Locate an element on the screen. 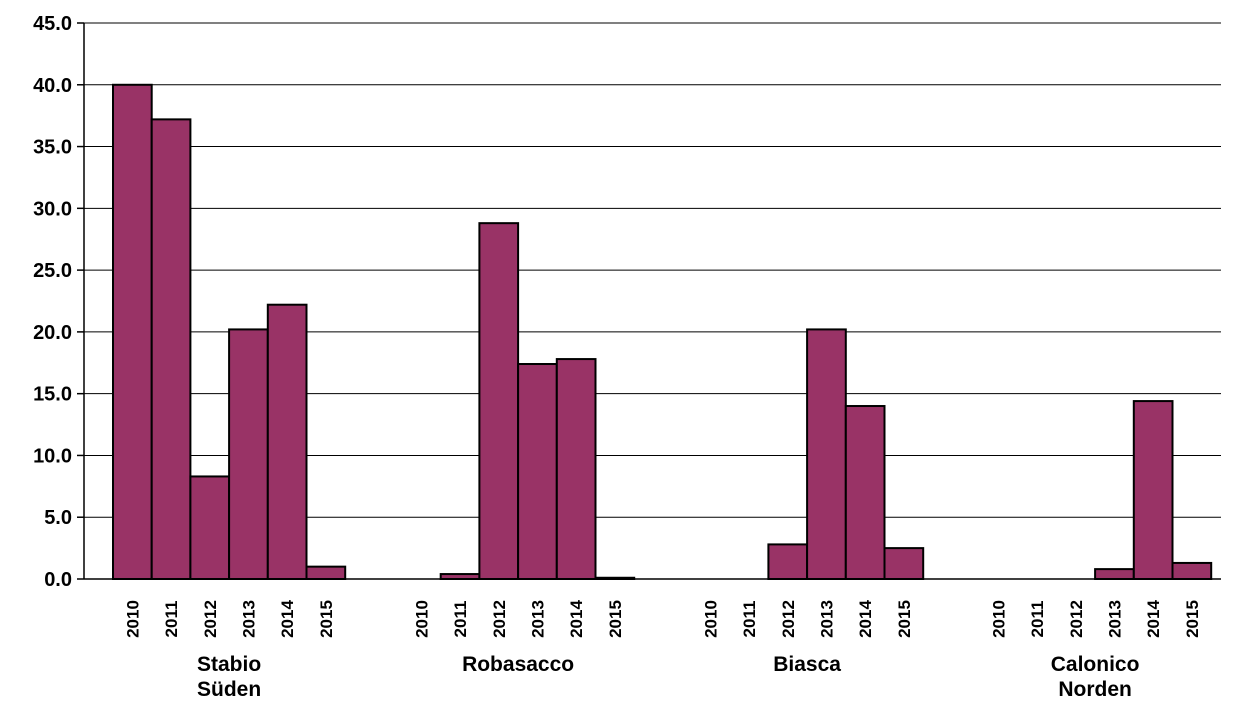  y-tick-label: 25.0 is located at coordinates (52, 271).